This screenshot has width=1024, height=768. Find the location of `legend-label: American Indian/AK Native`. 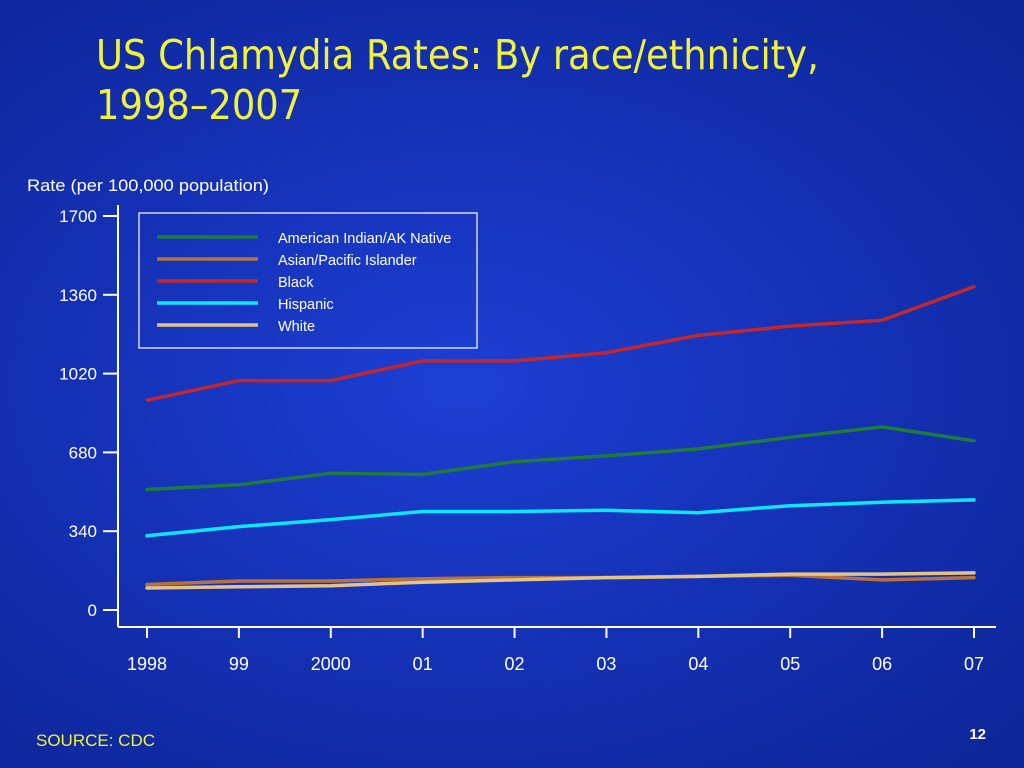

legend-label: American Indian/AK Native is located at coordinates (364, 239).